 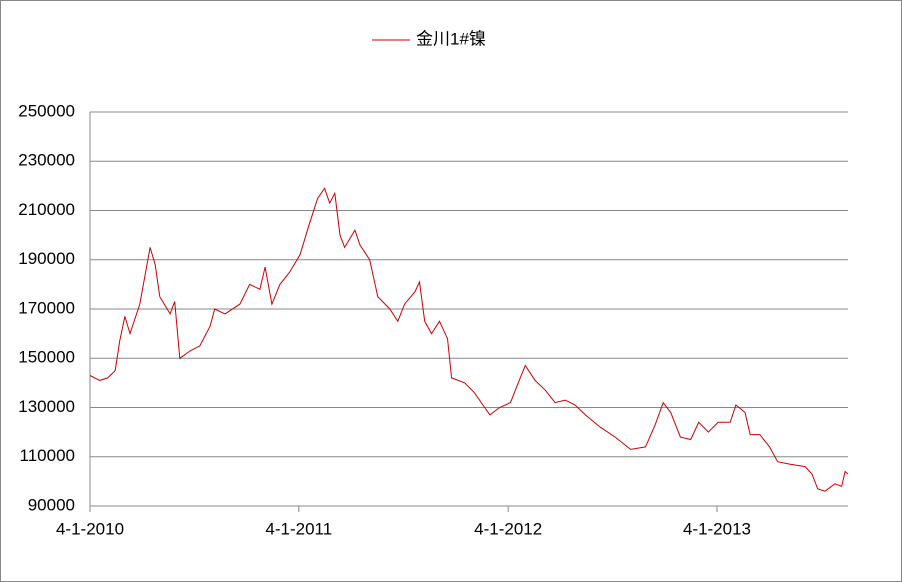 I want to click on y-tick-label: 170000, so click(x=46, y=307).